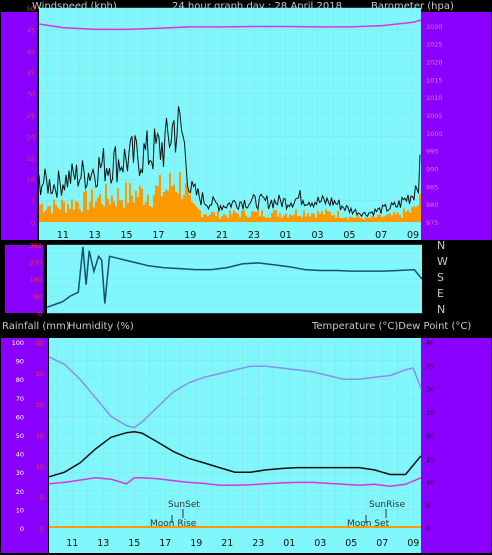  Describe the element at coordinates (320, 543) in the screenshot. I see `bottom-x-tick-label: 03` at that location.